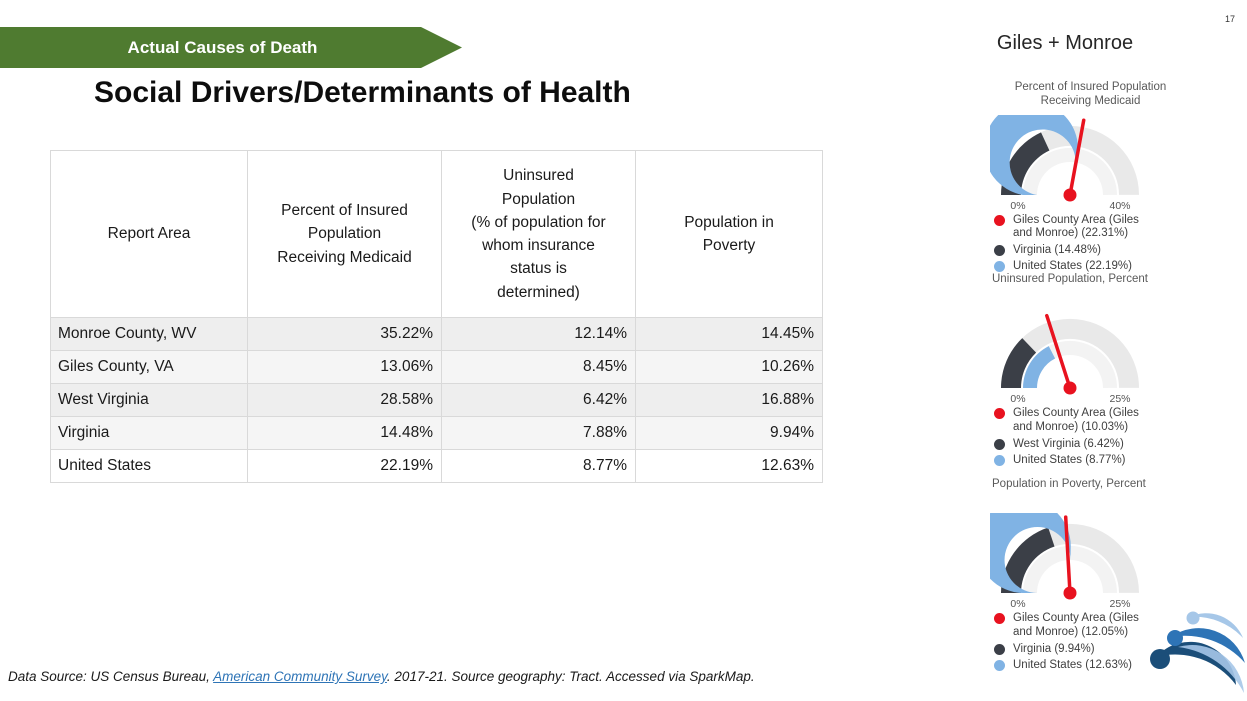 The image size is (1247, 701). I want to click on axis-max-label: 40%, so click(1119, 206).